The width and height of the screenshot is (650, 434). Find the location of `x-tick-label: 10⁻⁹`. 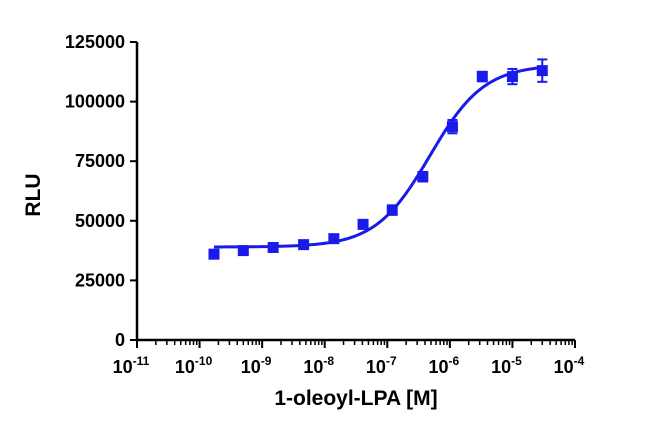

x-tick-label: 10⁻⁹ is located at coordinates (256, 365).